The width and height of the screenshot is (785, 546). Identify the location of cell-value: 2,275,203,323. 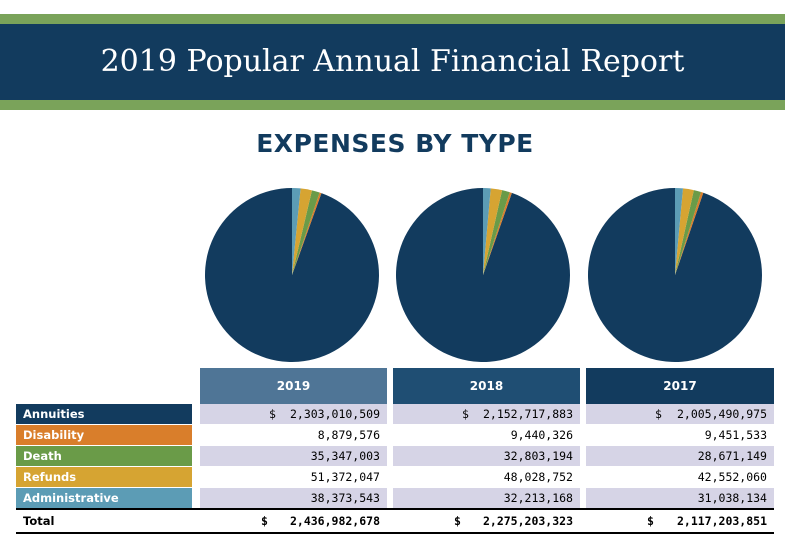
(527, 521).